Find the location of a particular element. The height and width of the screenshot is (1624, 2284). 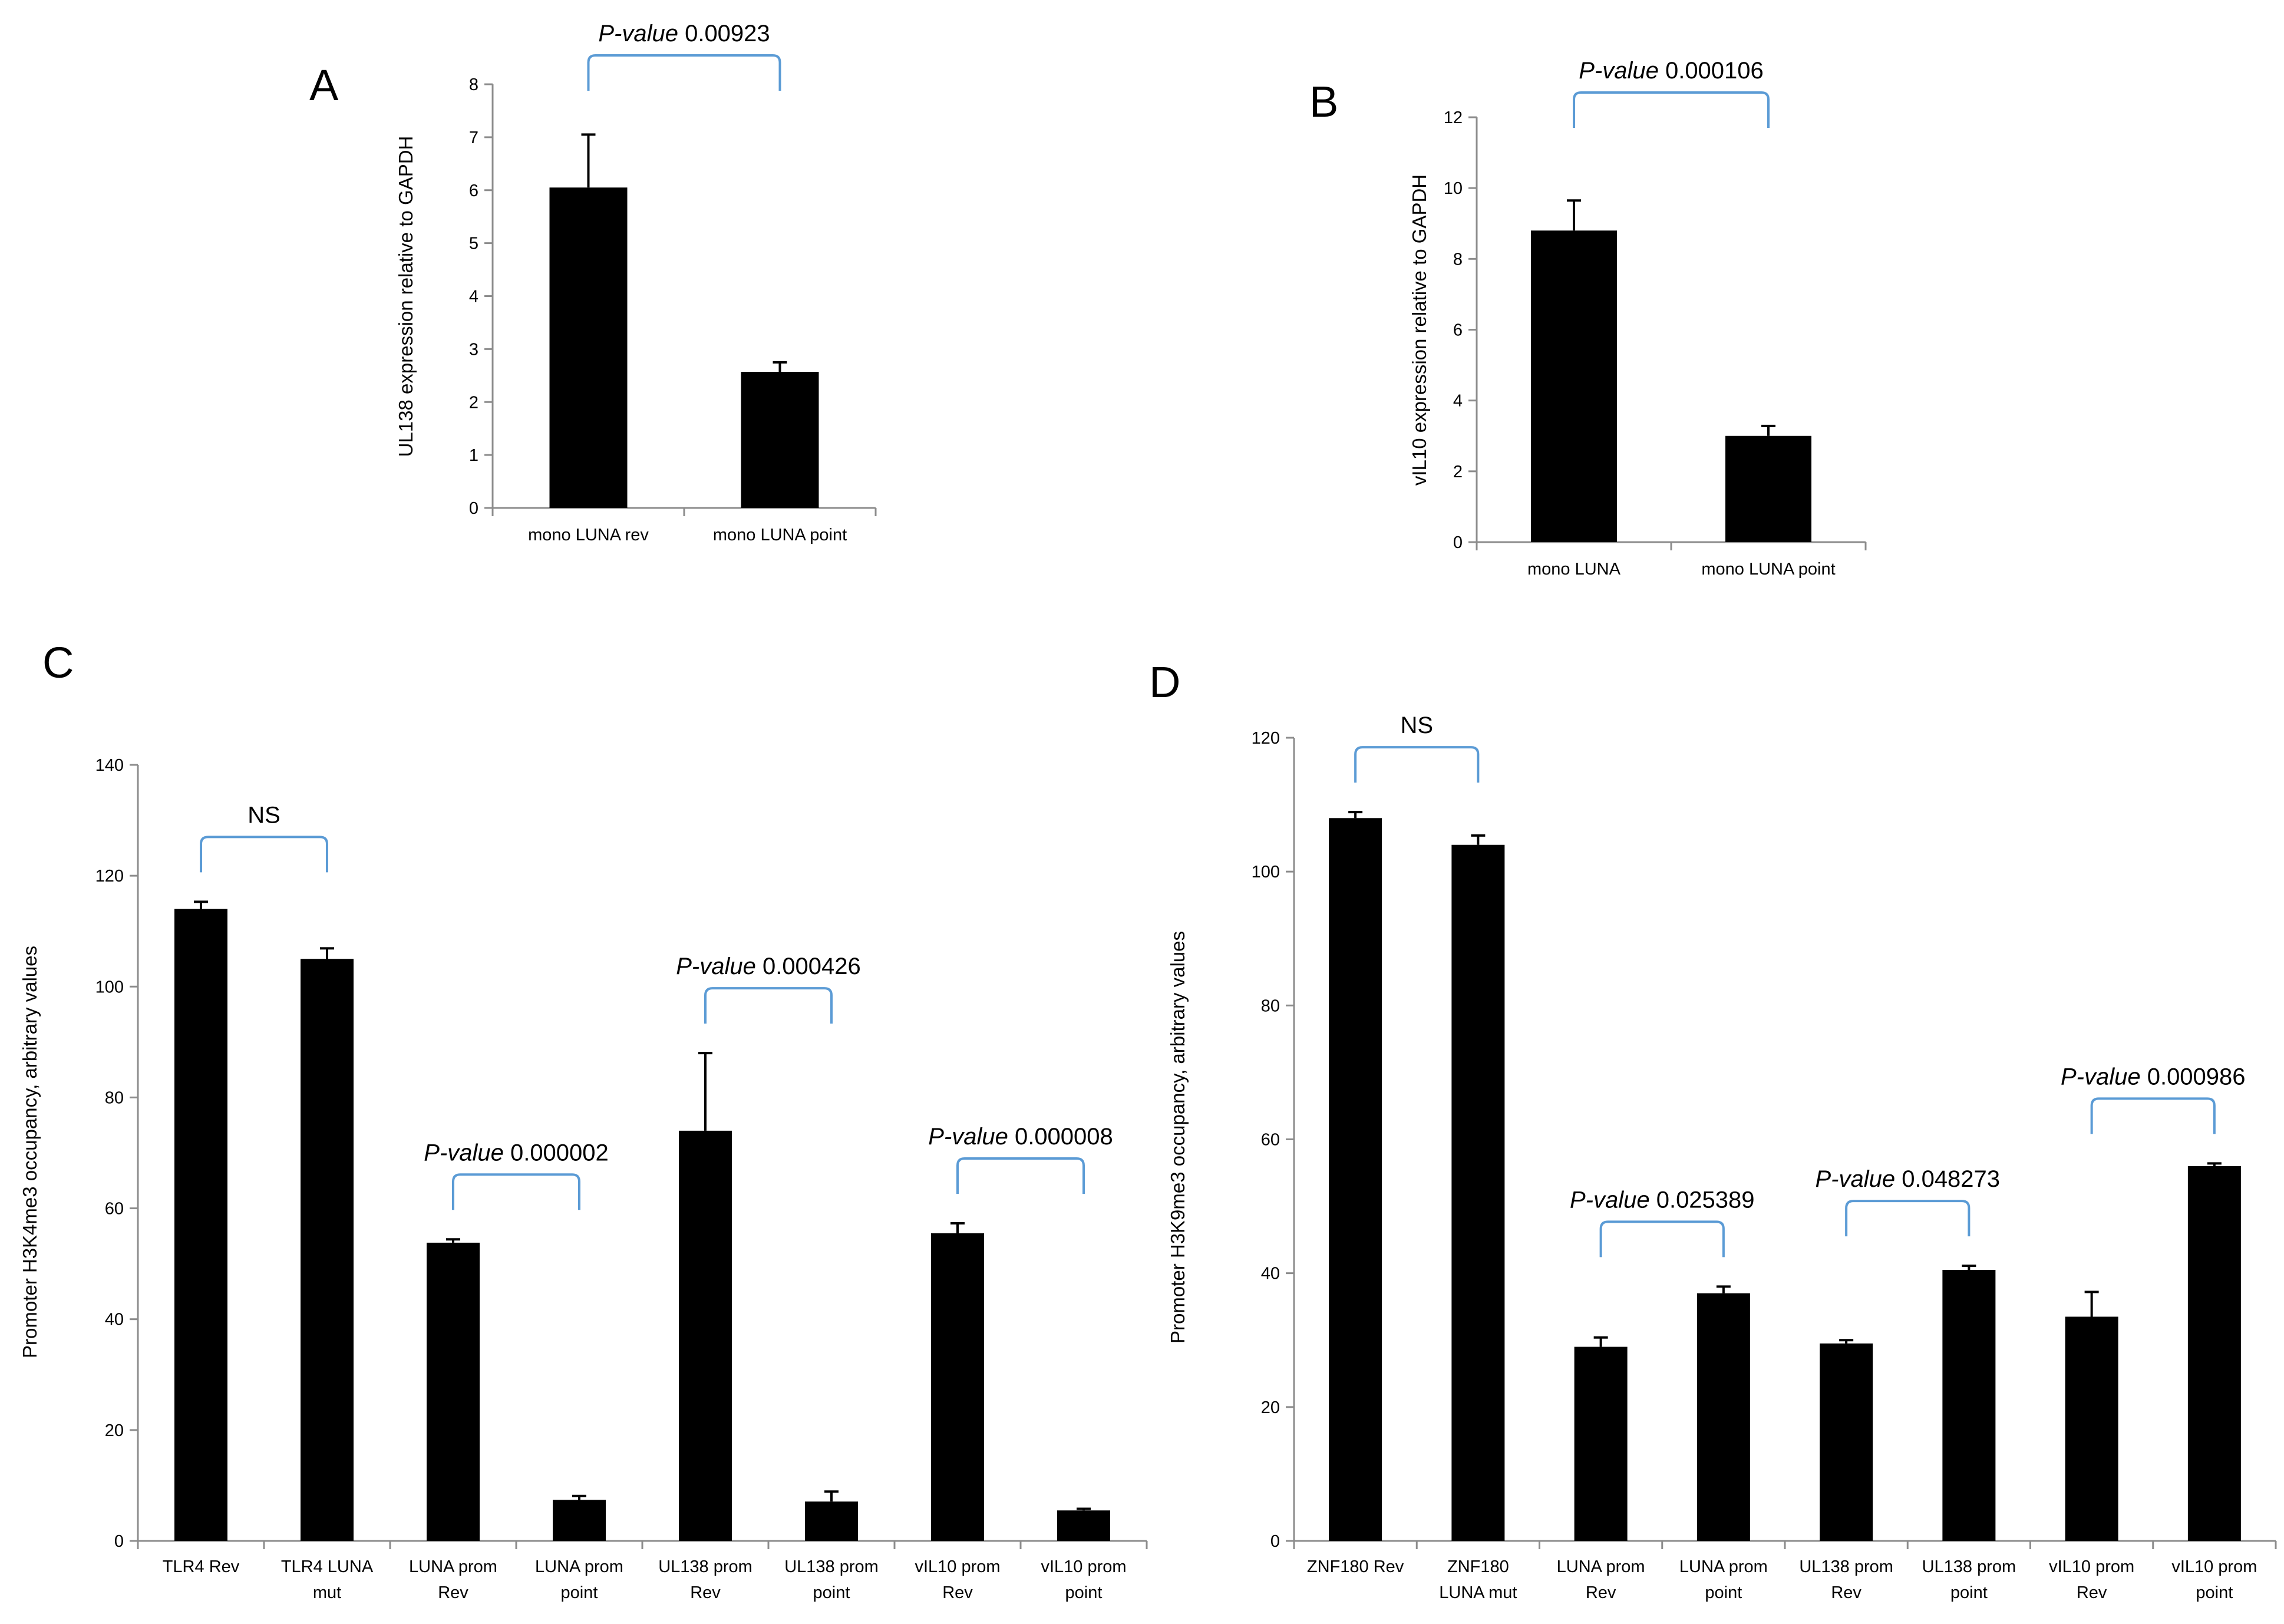

category-label: ZNF180 LUNA mut is located at coordinates (1478, 1579).